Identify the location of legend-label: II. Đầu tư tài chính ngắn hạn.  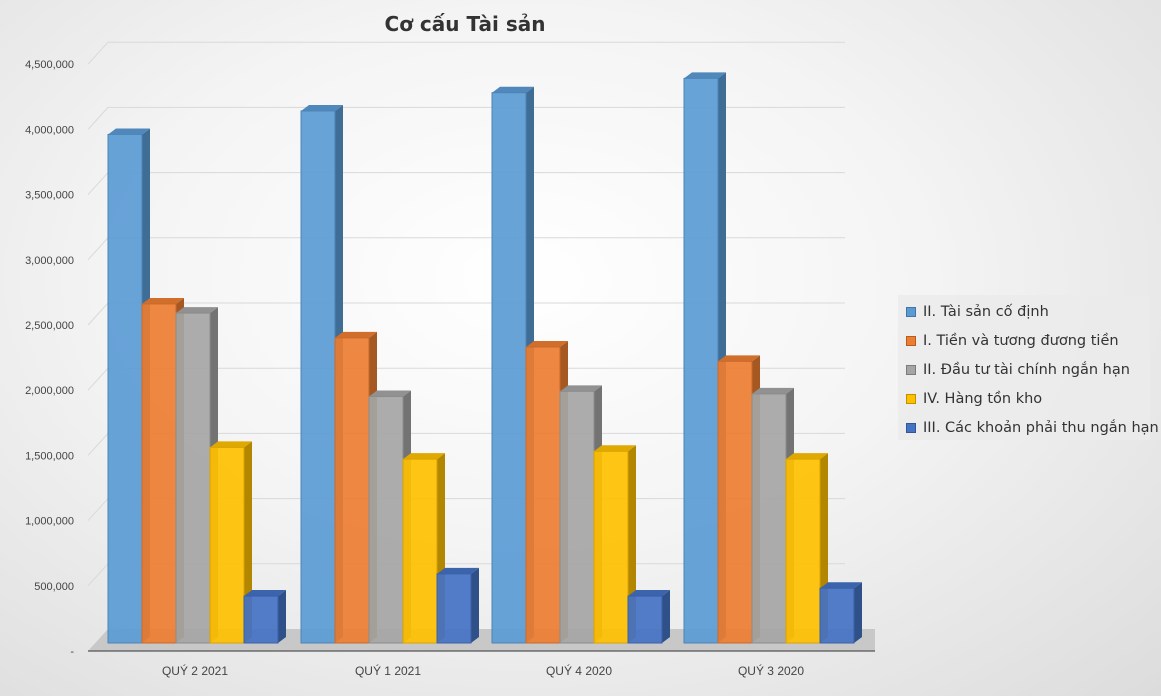
(1026, 369).